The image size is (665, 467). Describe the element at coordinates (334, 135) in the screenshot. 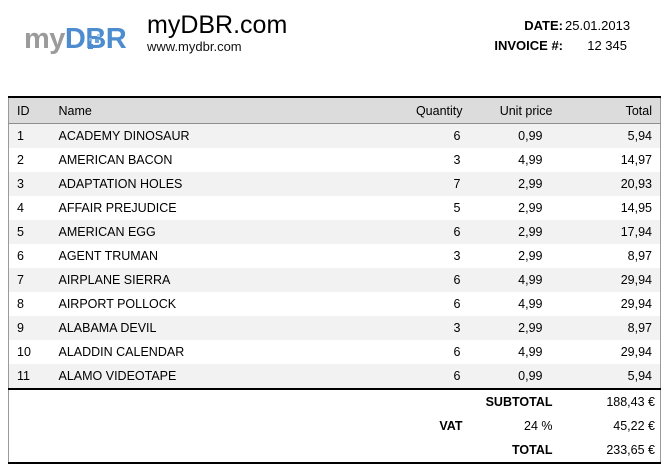

I see `table-row: 1 ACADEMY DINOSAUR 6 0,99 5,94` at that location.